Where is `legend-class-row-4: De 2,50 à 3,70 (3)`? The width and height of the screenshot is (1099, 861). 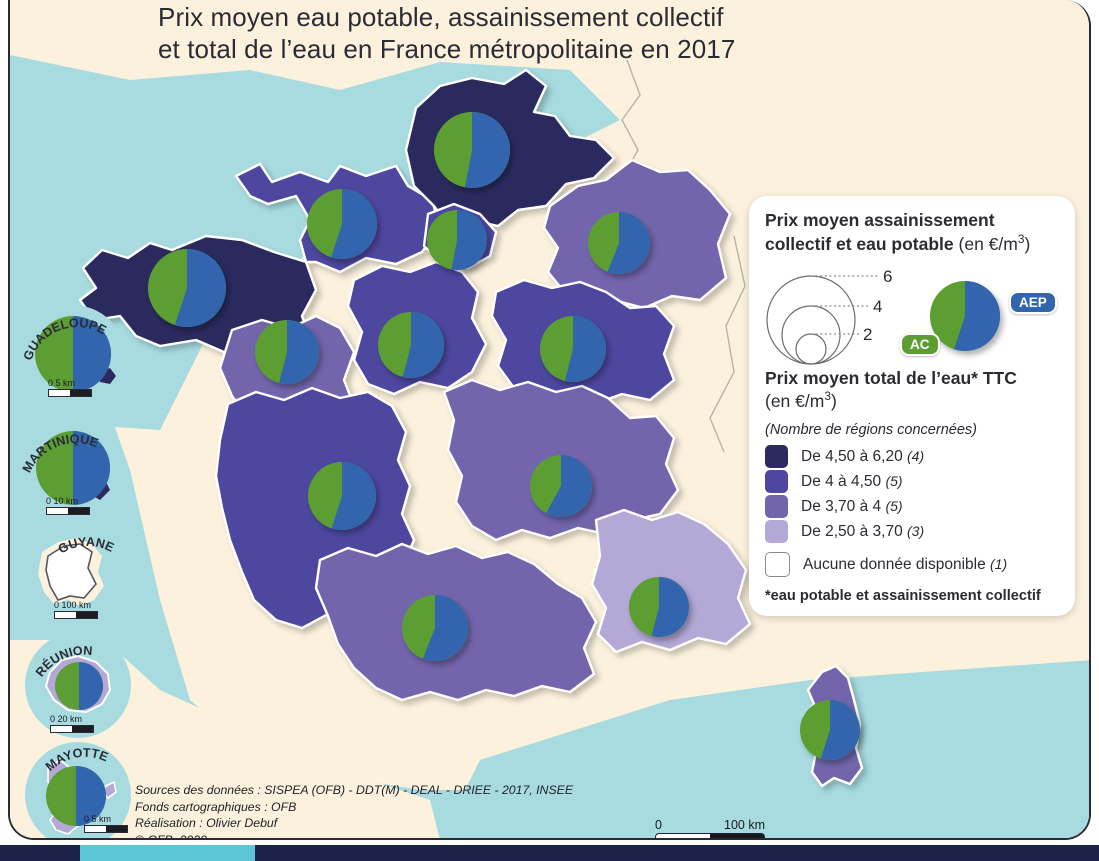
legend-class-row-4: De 2,50 à 3,70 (3) is located at coordinates (912, 532).